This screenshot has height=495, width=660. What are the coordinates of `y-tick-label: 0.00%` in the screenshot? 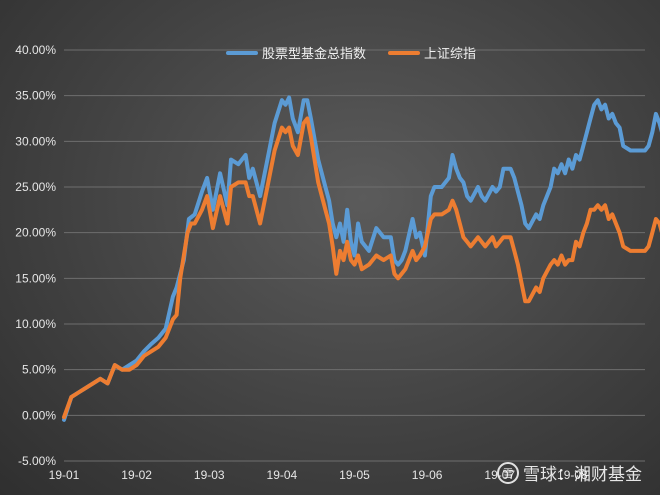 It's located at (39, 415).